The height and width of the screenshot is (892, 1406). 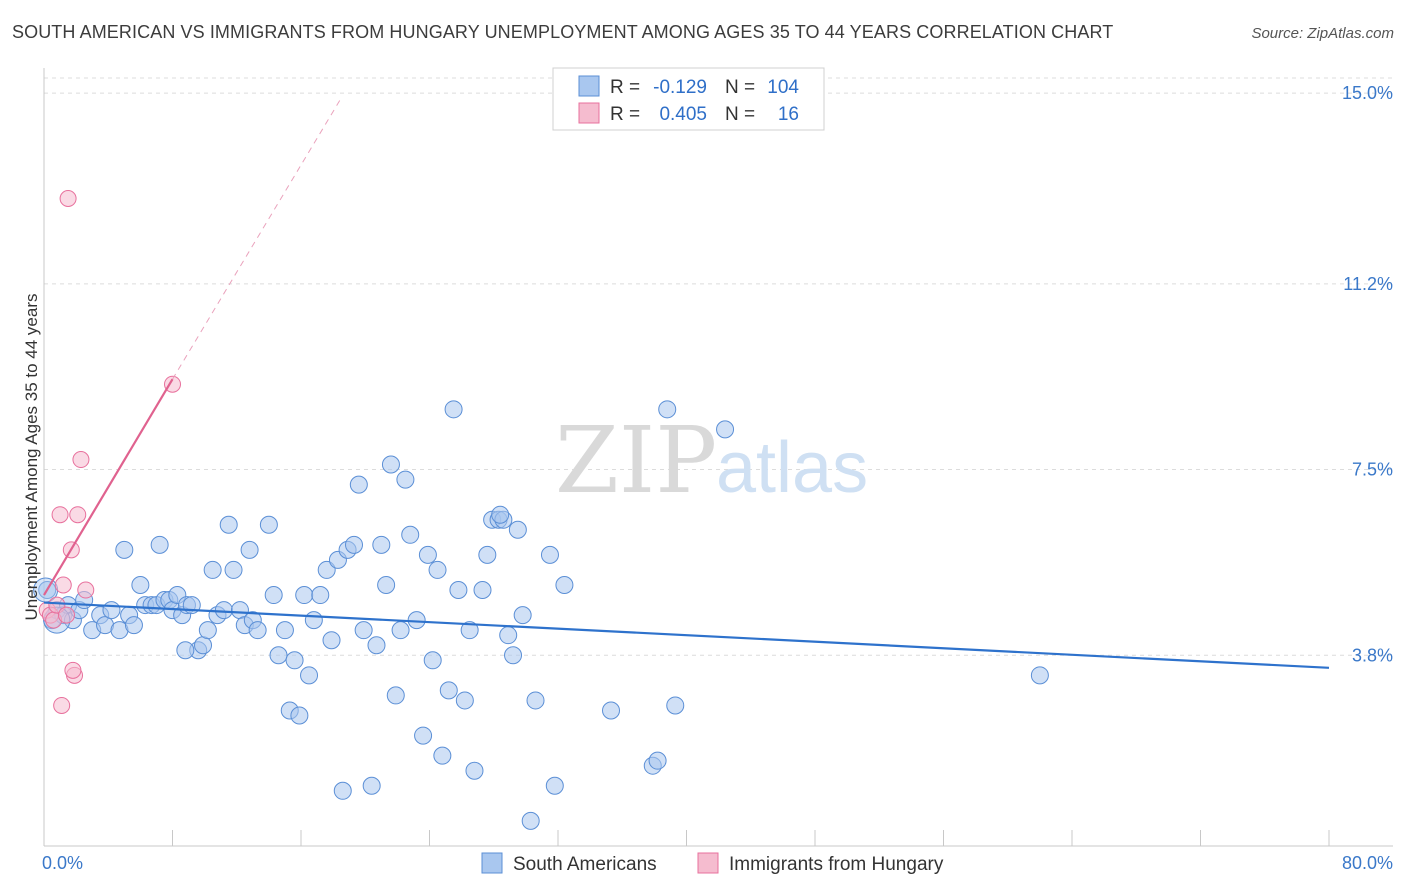 What do you see at coordinates (783, 87) in the screenshot?
I see `legend-blue-n-value: 104` at bounding box center [783, 87].